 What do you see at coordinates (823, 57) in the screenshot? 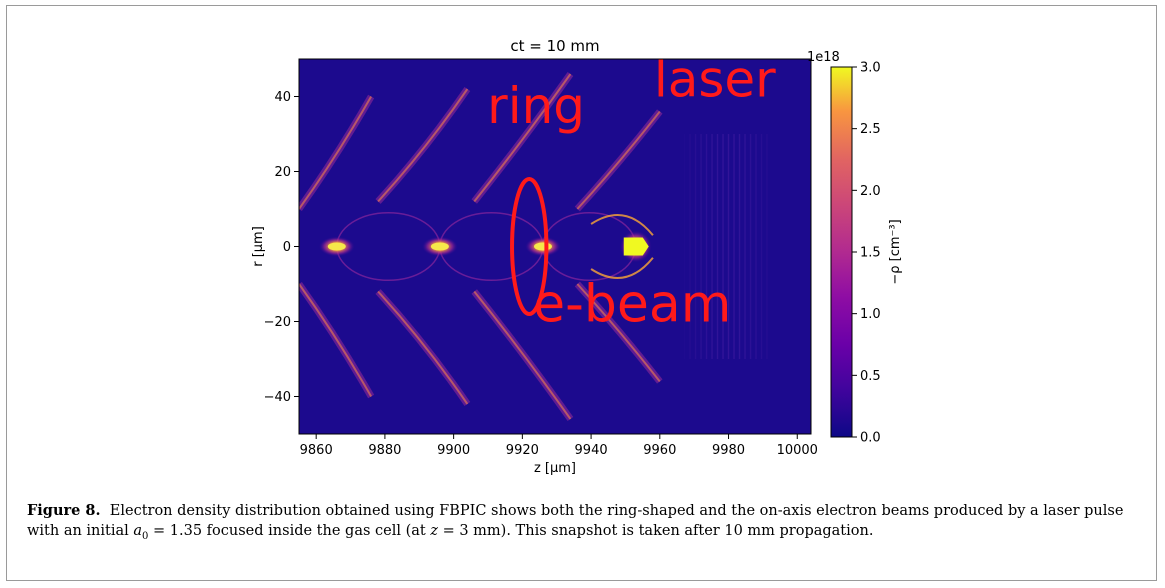
I see `colorbar-offset: 1e18` at bounding box center [823, 57].